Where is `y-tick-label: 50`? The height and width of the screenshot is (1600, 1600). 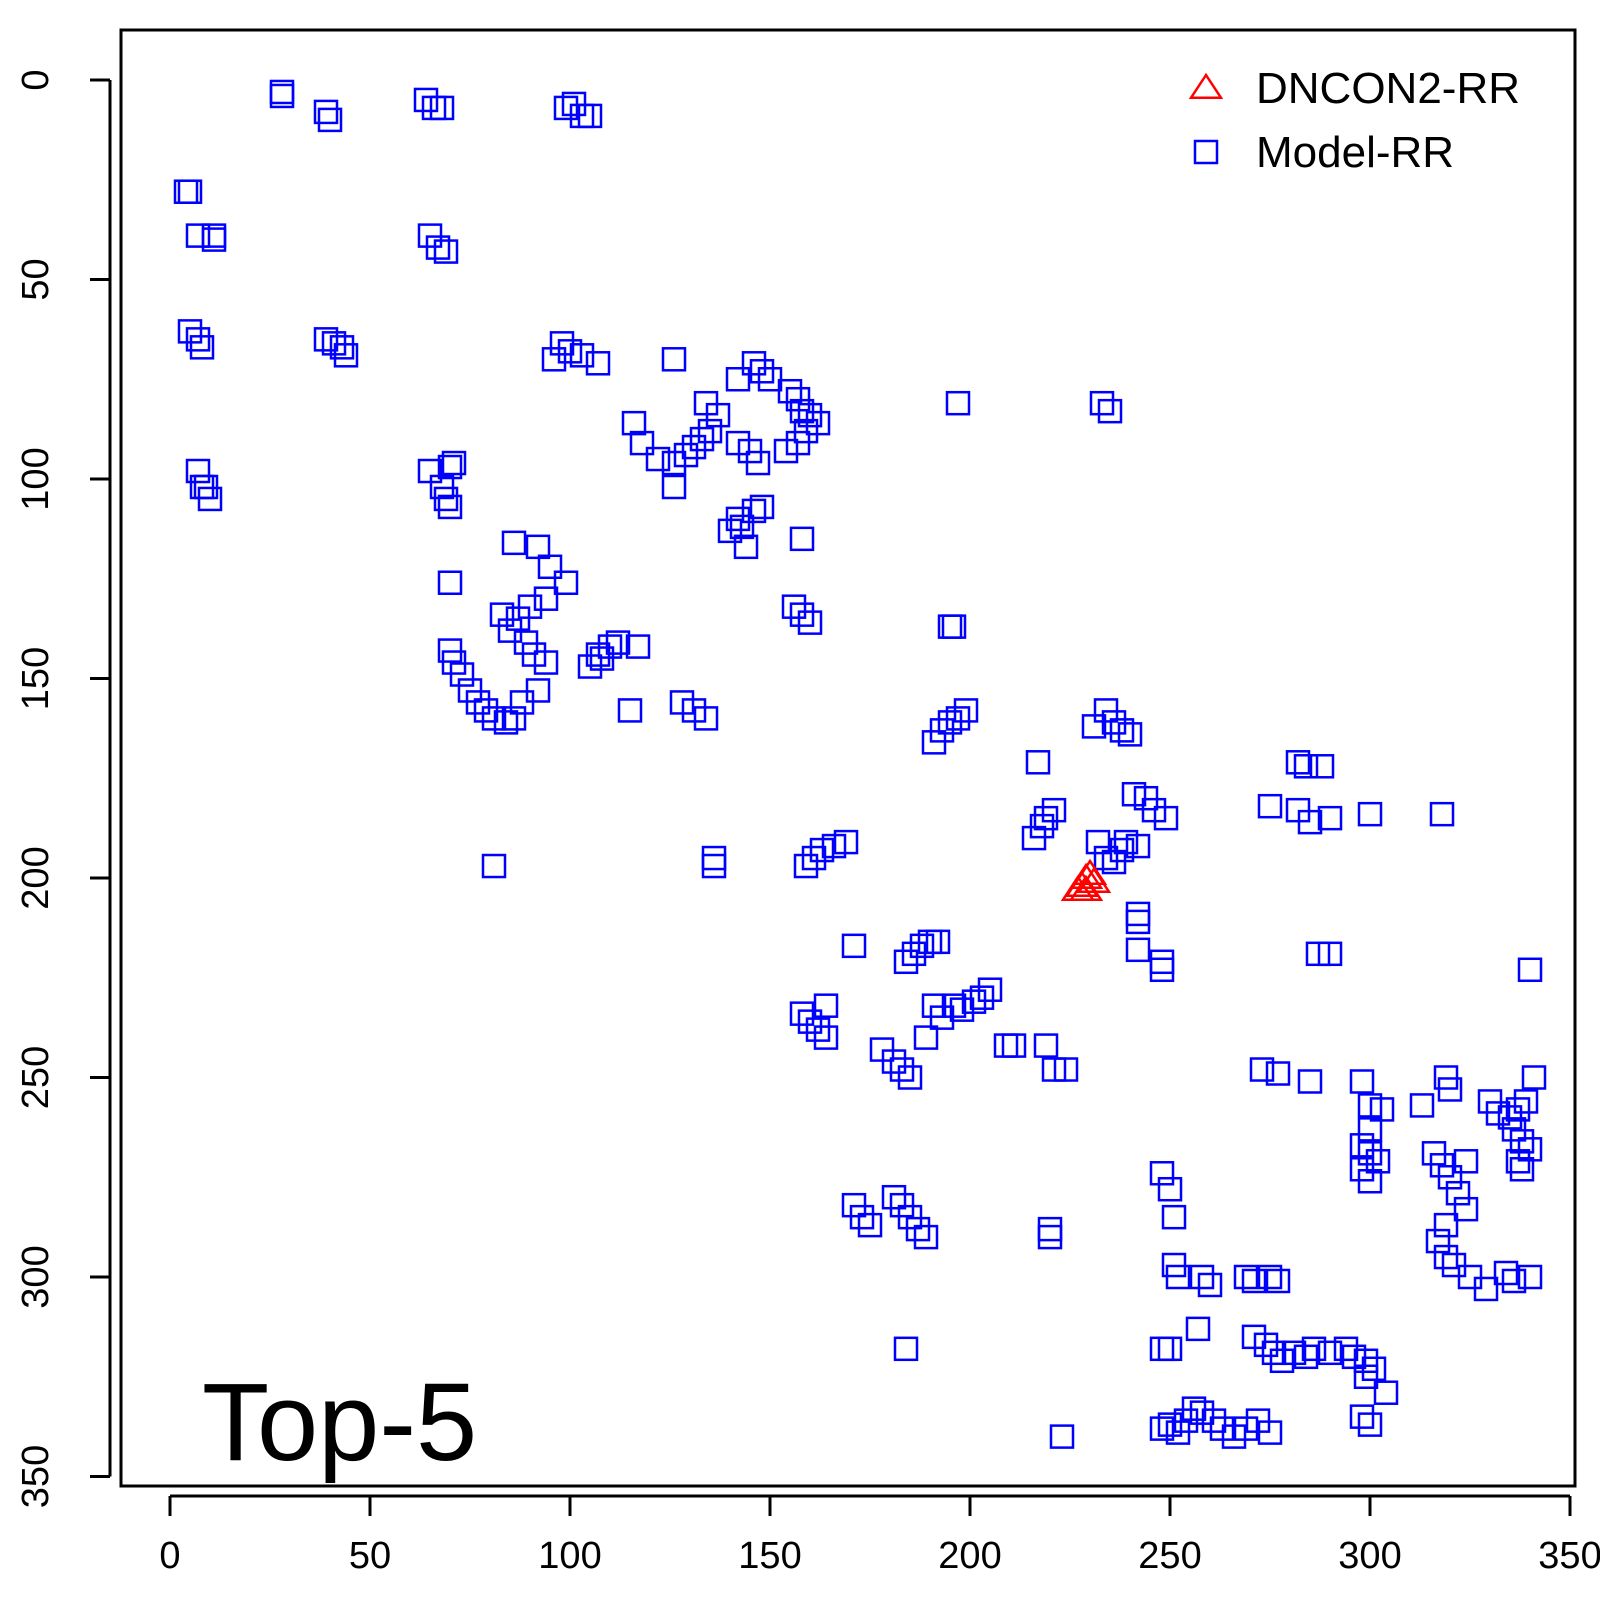 y-tick-label: 50 is located at coordinates (36, 279).